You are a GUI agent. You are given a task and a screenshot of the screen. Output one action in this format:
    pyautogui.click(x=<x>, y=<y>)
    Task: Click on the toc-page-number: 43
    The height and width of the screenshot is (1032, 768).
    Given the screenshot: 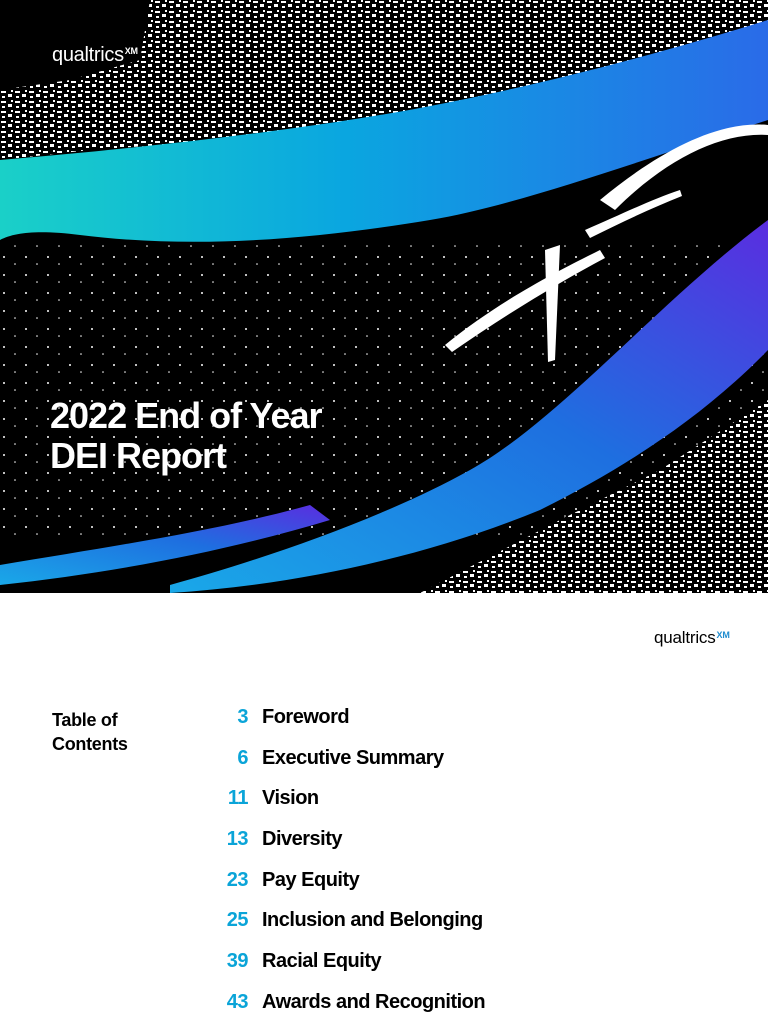 What is the action you would take?
    pyautogui.click(x=237, y=1001)
    